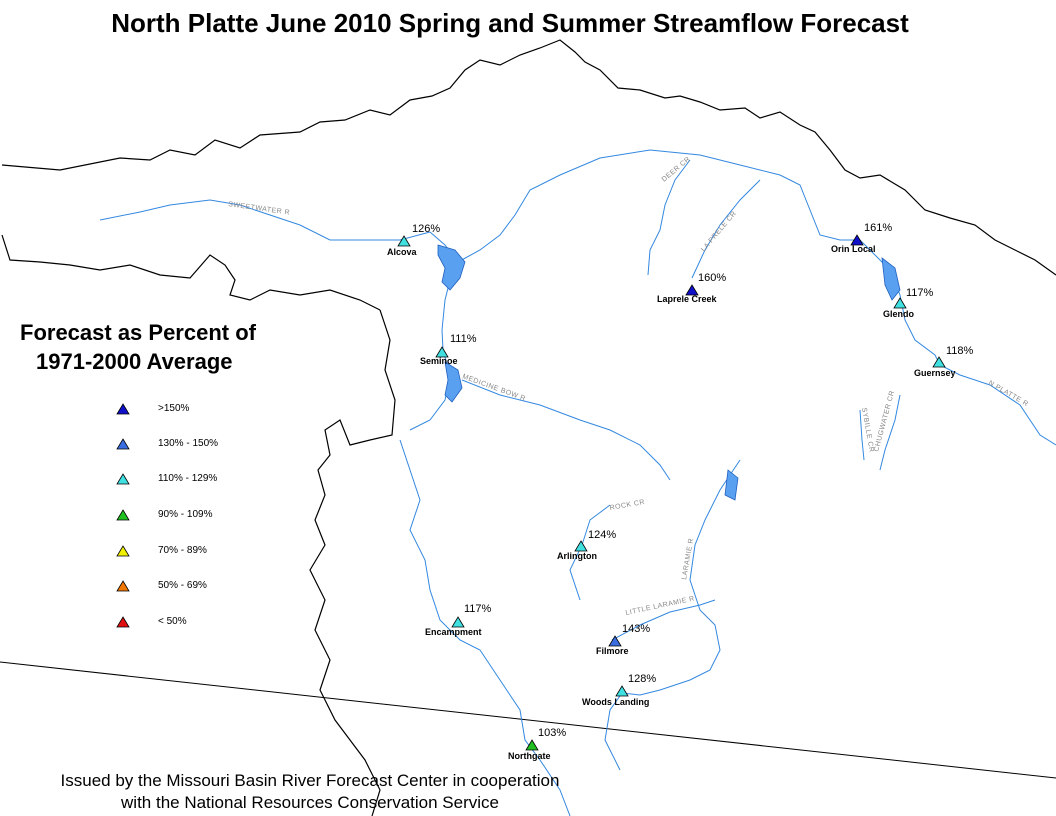 The image size is (1056, 816). I want to click on river-label-little-laramie: LITTLE LARAMIE R, so click(660, 606).